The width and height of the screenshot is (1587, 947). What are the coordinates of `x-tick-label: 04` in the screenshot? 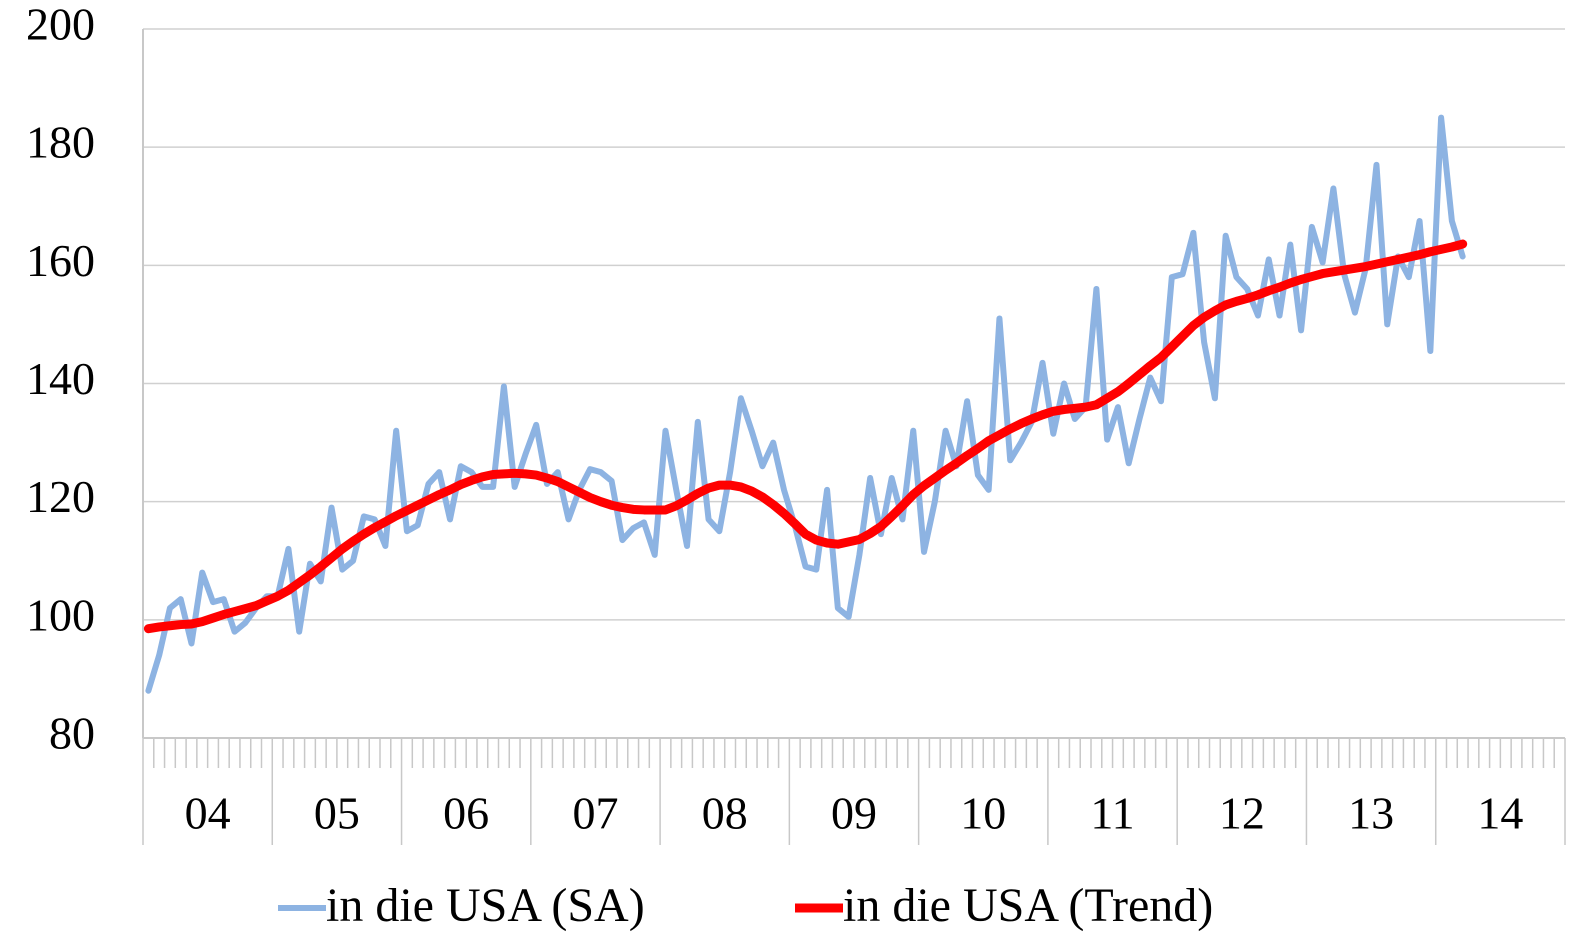 It's located at (208, 813).